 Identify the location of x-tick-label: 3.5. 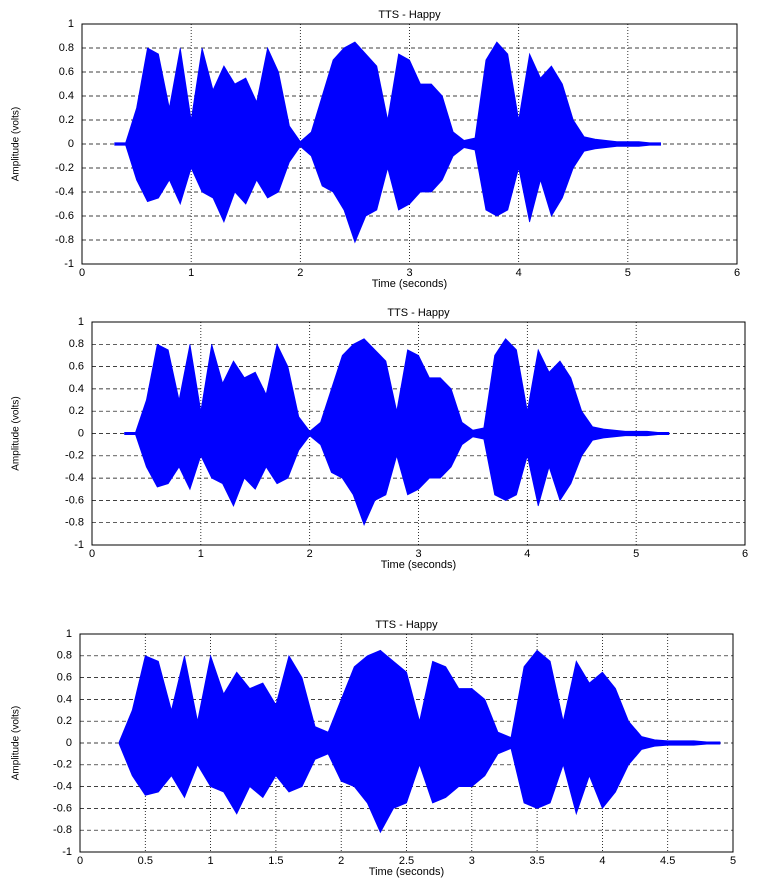
(536, 861).